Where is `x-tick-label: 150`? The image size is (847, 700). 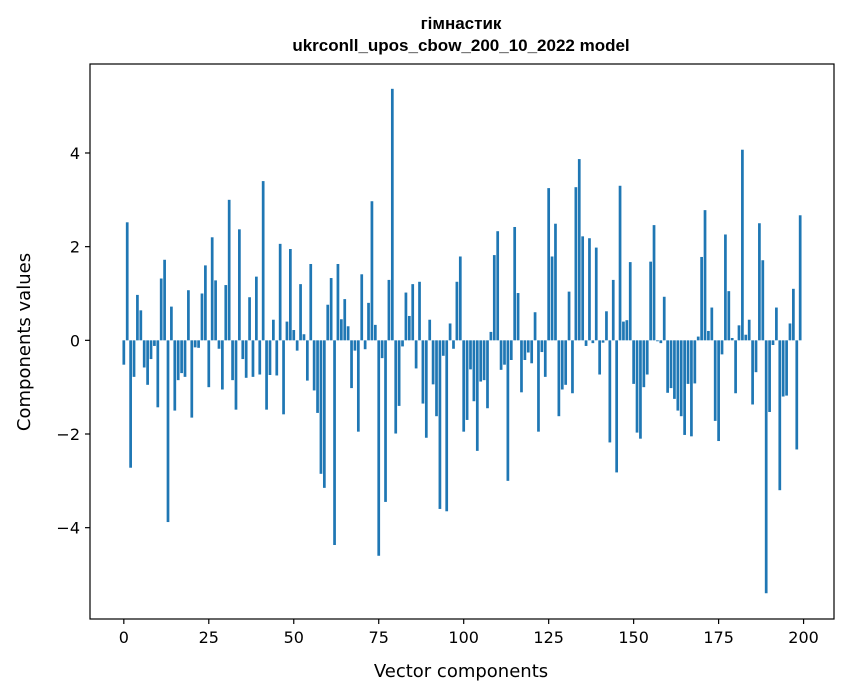
x-tick-label: 150 is located at coordinates (633, 637).